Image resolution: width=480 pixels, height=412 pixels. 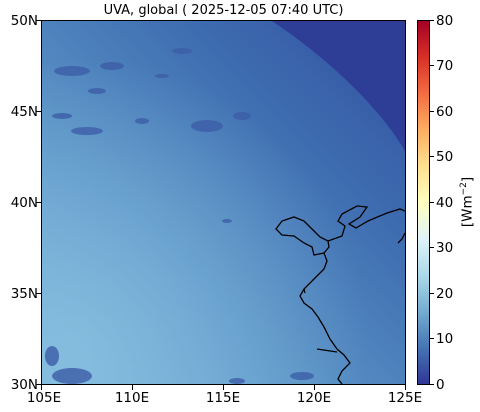 I want to click on colorbar-label: [Wm−2], so click(x=467, y=202).